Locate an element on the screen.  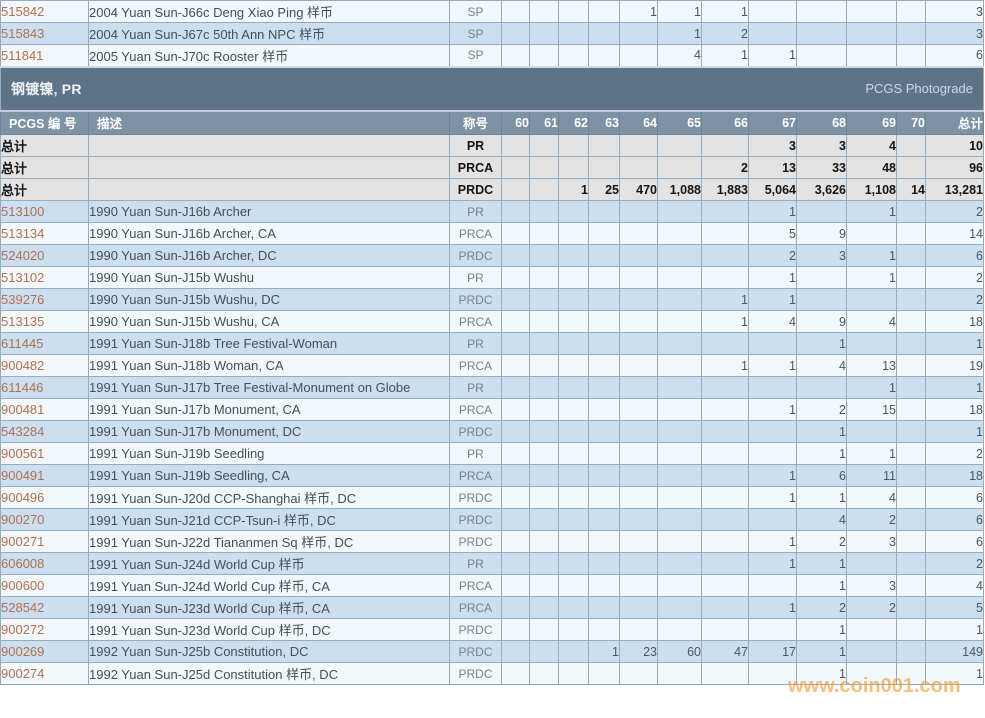
pcgs-number-link: 900269 is located at coordinates (44, 651).